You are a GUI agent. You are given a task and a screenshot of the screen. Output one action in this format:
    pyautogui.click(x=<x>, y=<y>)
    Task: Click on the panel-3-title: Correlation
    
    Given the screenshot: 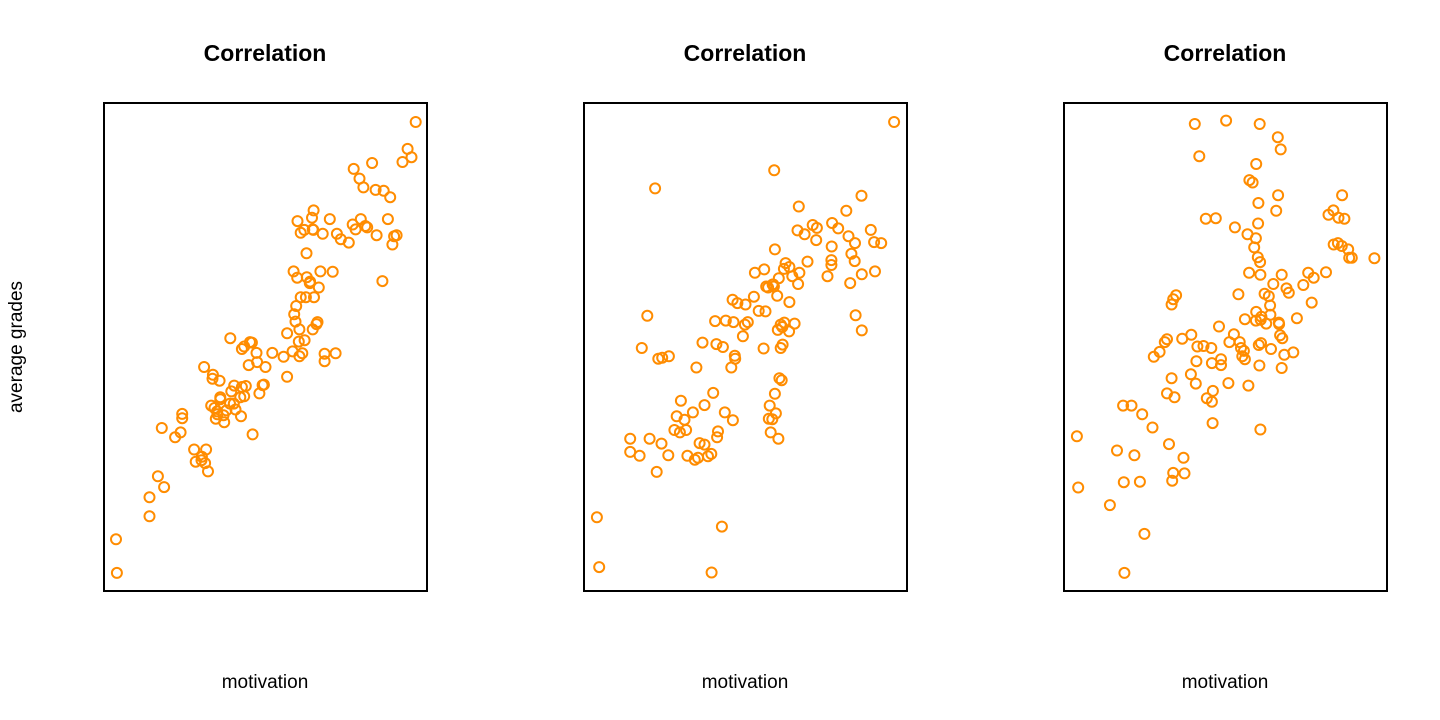 What is the action you would take?
    pyautogui.click(x=1225, y=53)
    